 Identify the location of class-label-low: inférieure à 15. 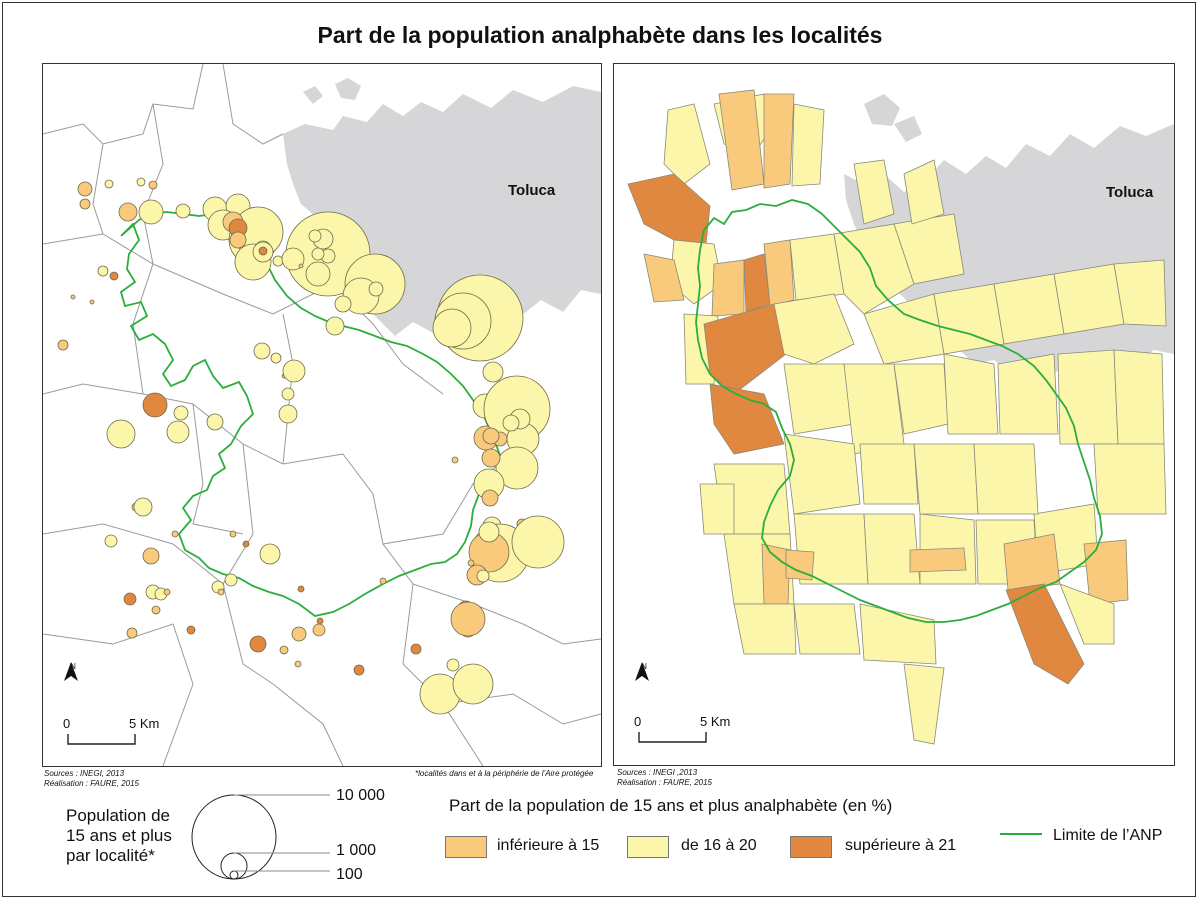
(548, 845).